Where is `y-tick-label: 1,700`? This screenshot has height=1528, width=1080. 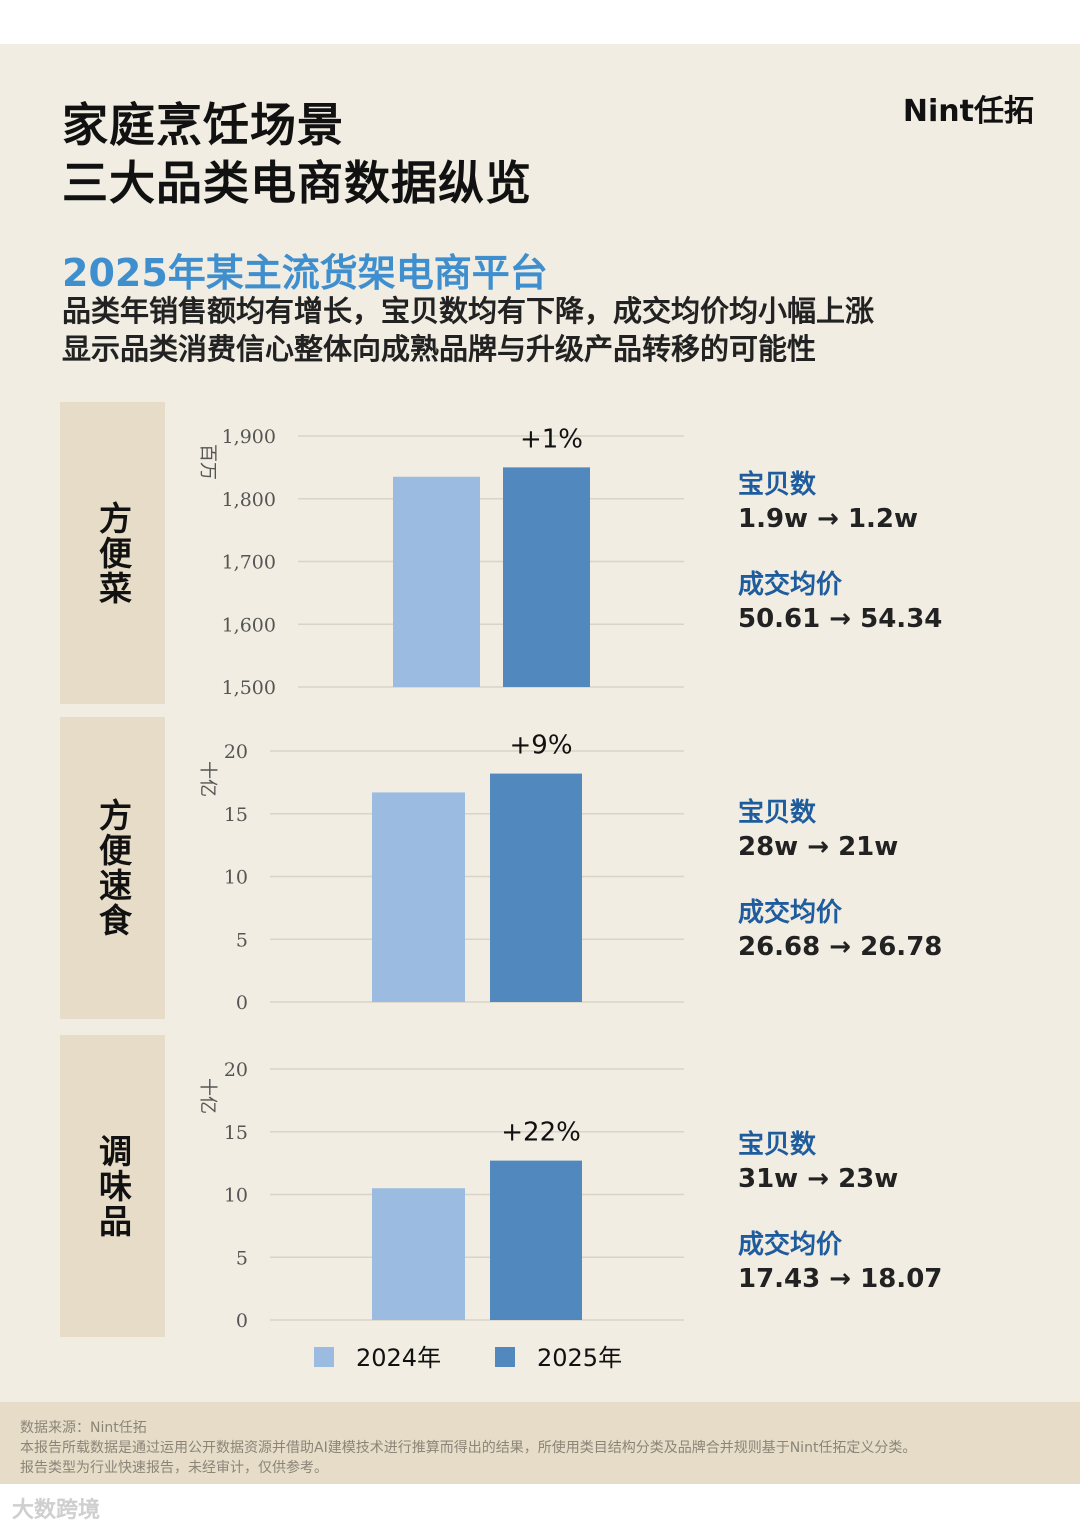
y-tick-label: 1,700 is located at coordinates (249, 563).